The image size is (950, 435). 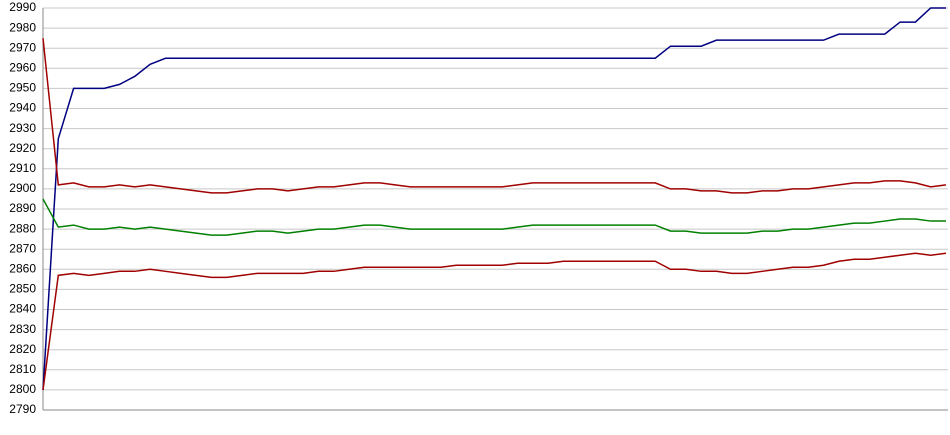 I want to click on y-tick-label: 2940, so click(x=22, y=108).